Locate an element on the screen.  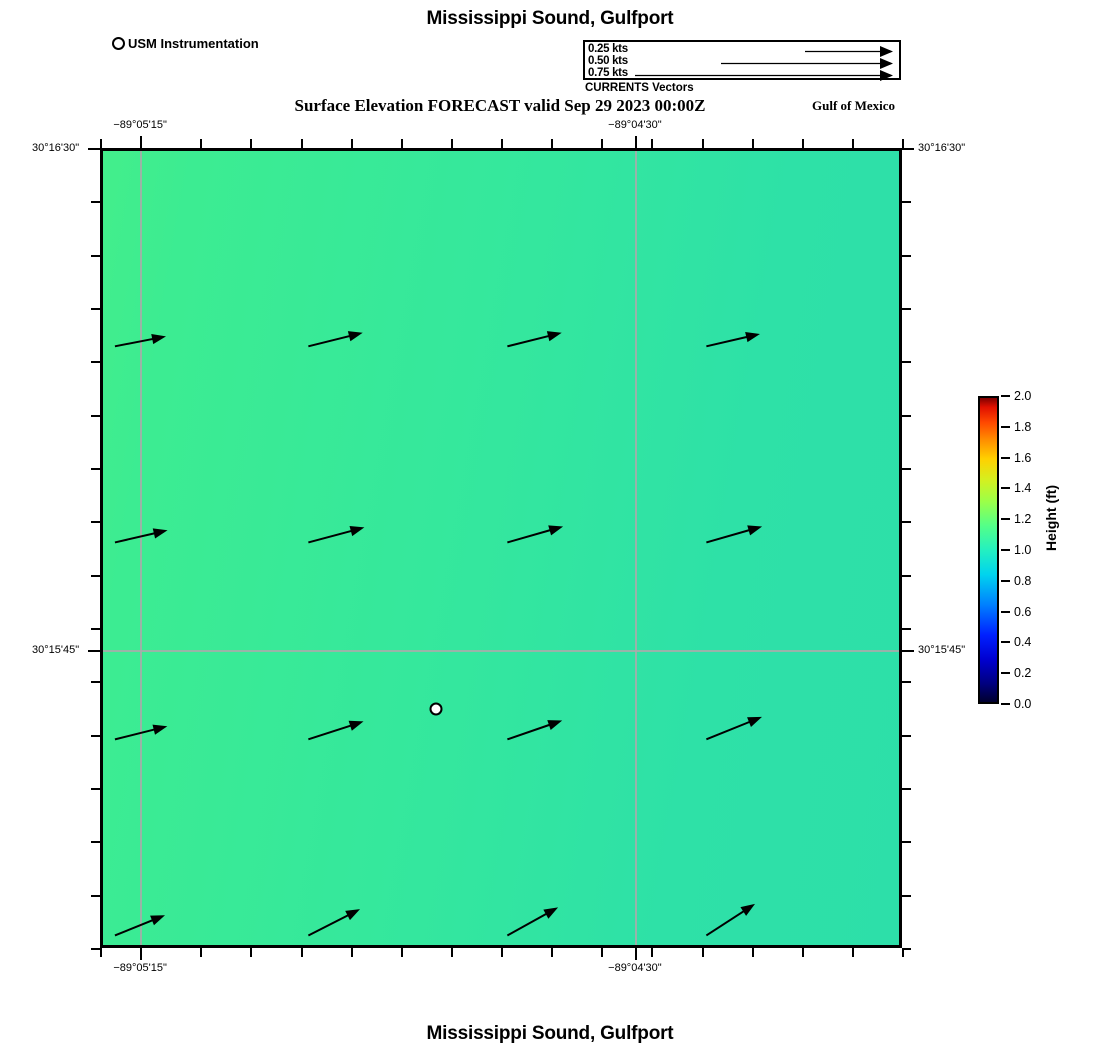
currents-legend-row: 0.75 kts is located at coordinates (742, 74).